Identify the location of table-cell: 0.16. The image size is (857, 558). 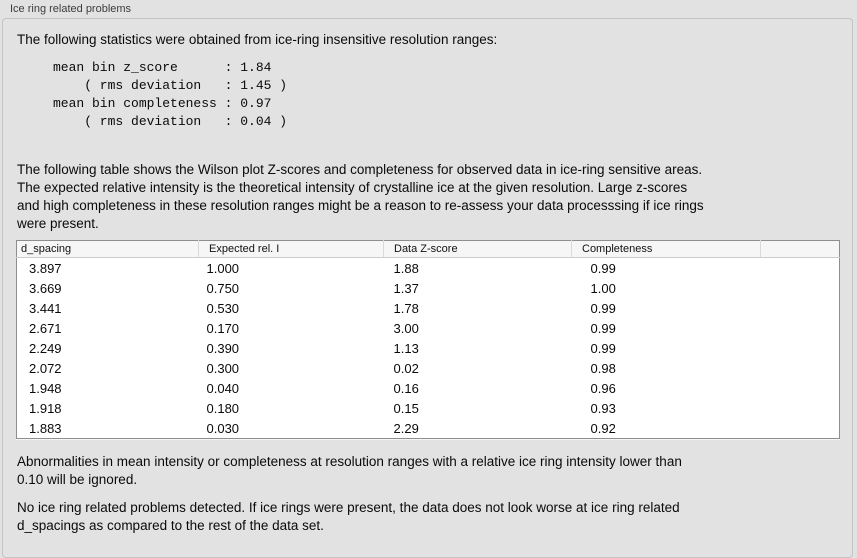
(406, 388).